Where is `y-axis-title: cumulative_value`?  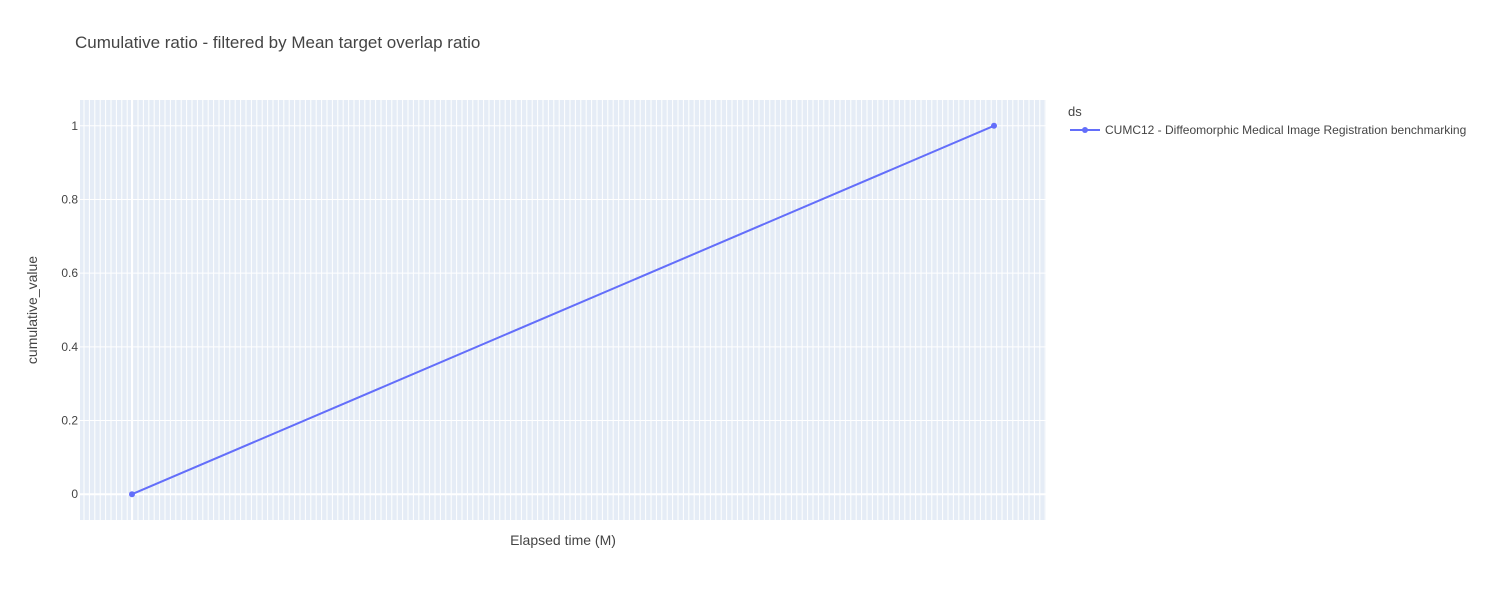
y-axis-title: cumulative_value is located at coordinates (32, 310).